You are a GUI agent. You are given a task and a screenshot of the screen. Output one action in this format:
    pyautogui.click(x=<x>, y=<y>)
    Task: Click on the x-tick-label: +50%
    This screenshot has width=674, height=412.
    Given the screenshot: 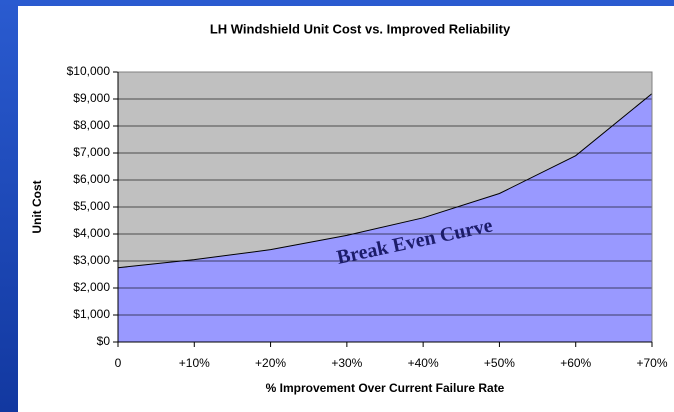 What is the action you would take?
    pyautogui.click(x=499, y=363)
    